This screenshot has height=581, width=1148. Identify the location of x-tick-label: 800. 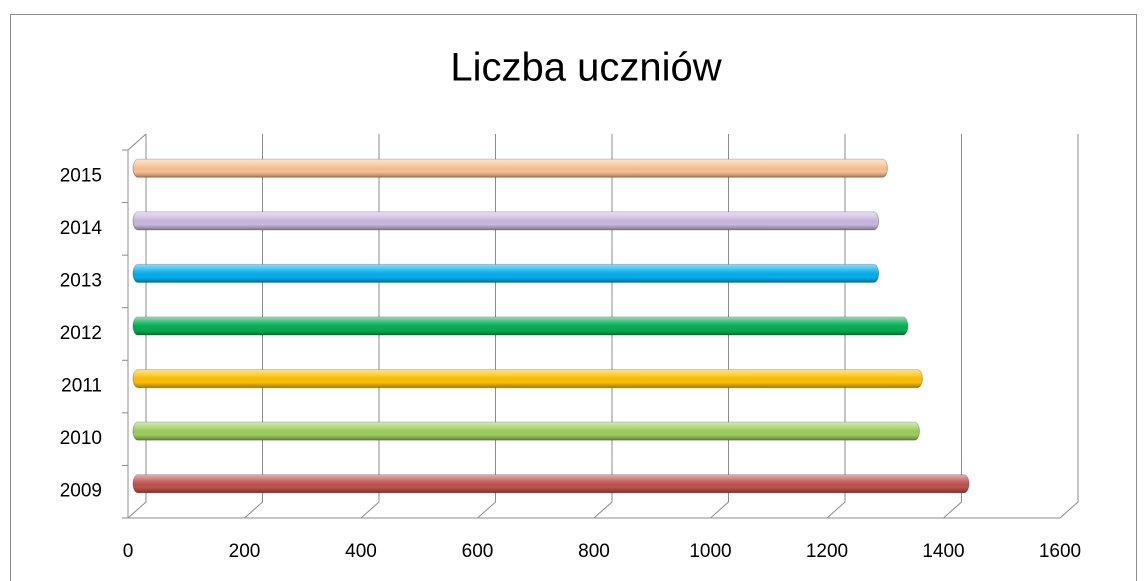
(594, 551).